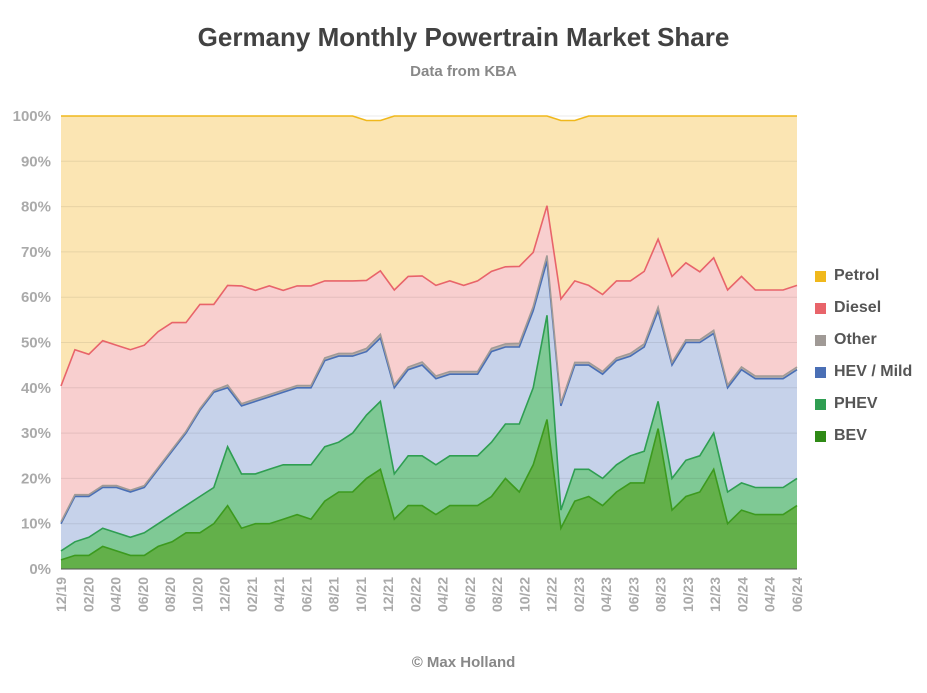 The width and height of the screenshot is (927, 693). What do you see at coordinates (32, 116) in the screenshot?
I see `y-tick-label: 100%` at bounding box center [32, 116].